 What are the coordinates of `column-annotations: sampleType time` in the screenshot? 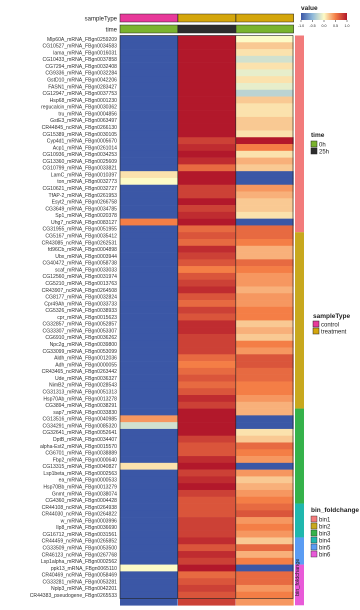 It's located at (189, 23).